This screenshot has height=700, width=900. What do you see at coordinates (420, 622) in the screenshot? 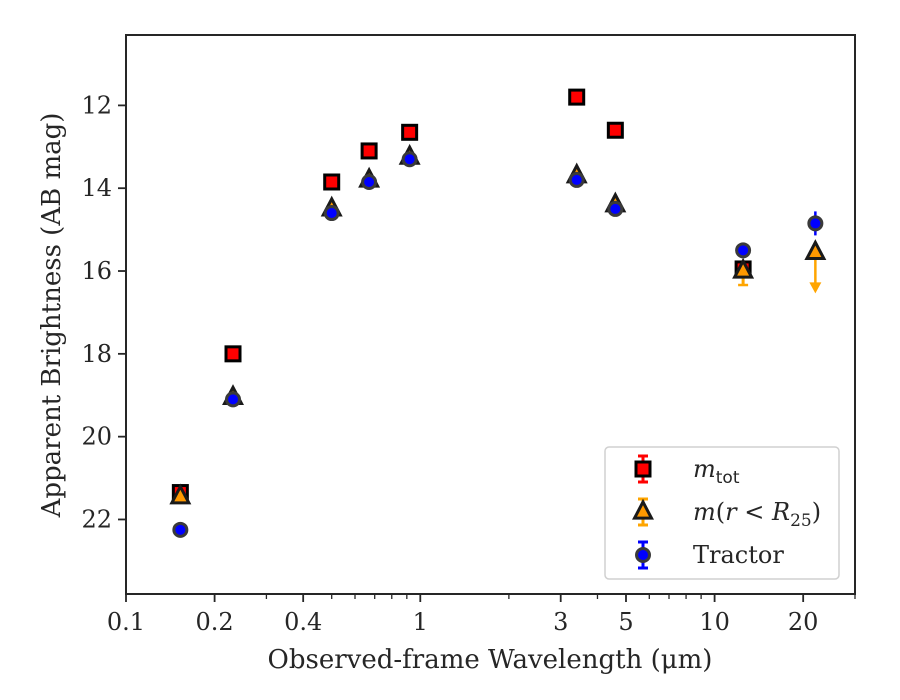
I see `x-tick-label: 1` at bounding box center [420, 622].